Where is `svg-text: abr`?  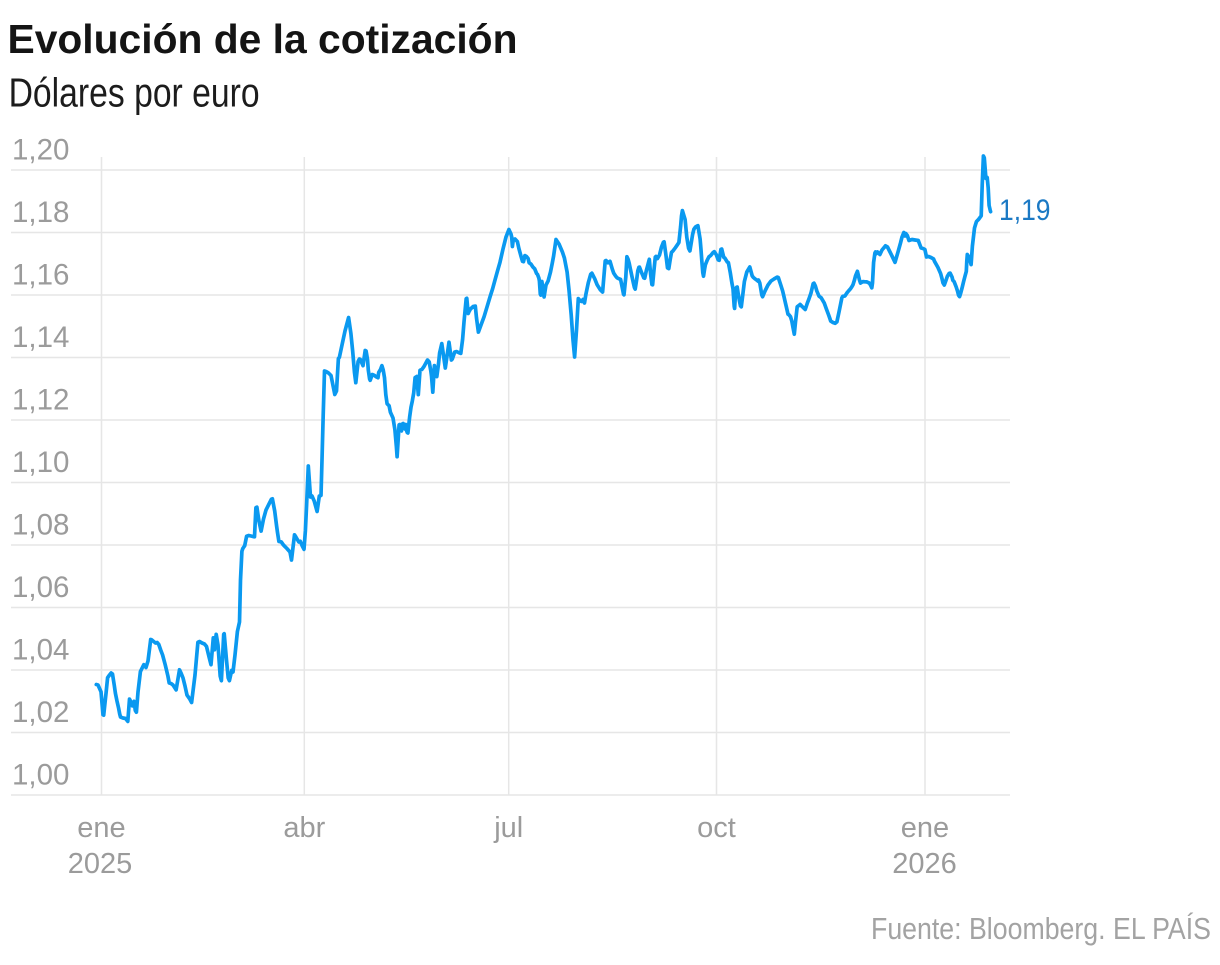
svg-text: abr is located at coordinates (304, 828).